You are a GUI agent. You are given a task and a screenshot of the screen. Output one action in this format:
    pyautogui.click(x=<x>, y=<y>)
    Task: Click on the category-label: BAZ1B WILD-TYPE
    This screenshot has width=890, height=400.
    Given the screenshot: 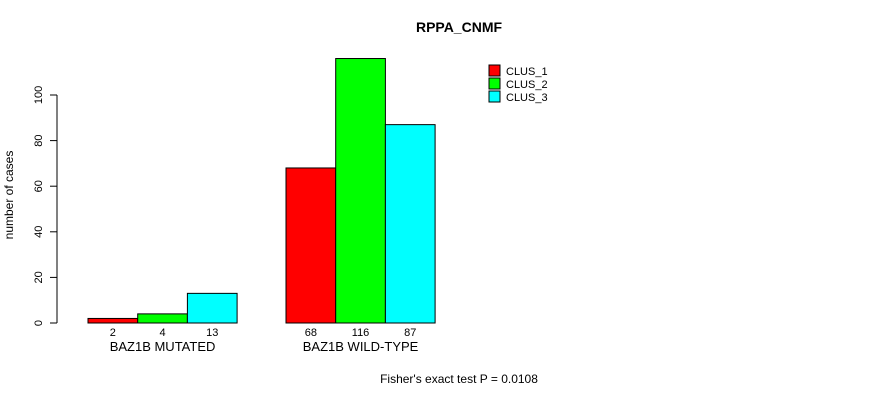 What is the action you would take?
    pyautogui.click(x=361, y=346)
    